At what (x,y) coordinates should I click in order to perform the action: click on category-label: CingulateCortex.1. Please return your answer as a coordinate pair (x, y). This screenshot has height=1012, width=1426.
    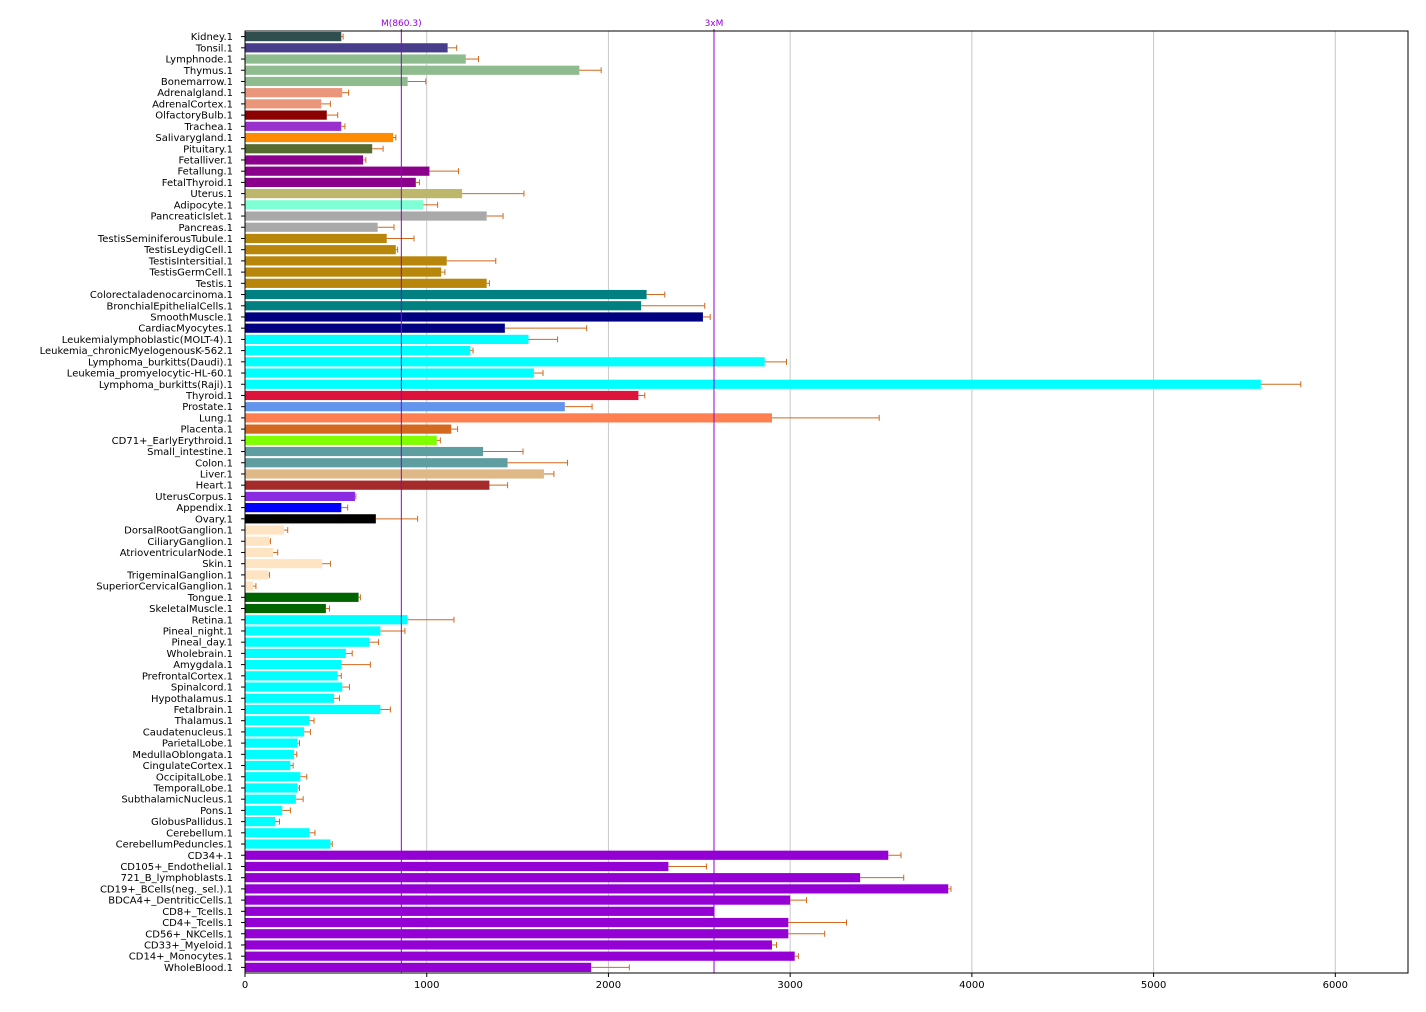
    Looking at the image, I should click on (188, 766).